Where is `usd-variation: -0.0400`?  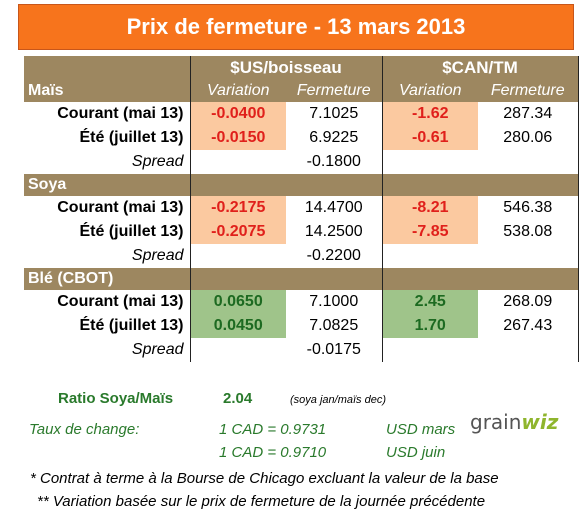
usd-variation: -0.0400 is located at coordinates (237, 114).